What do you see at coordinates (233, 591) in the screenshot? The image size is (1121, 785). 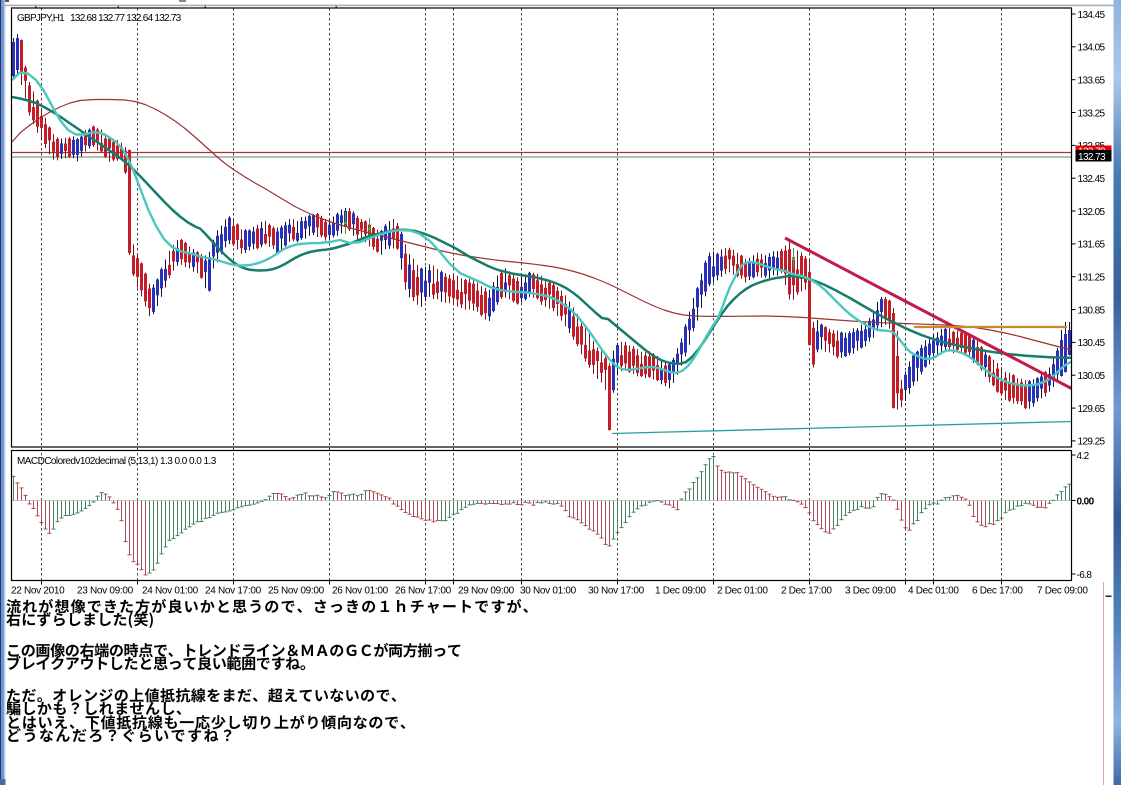 I see `svg-text: 24 Nov 17:00` at bounding box center [233, 591].